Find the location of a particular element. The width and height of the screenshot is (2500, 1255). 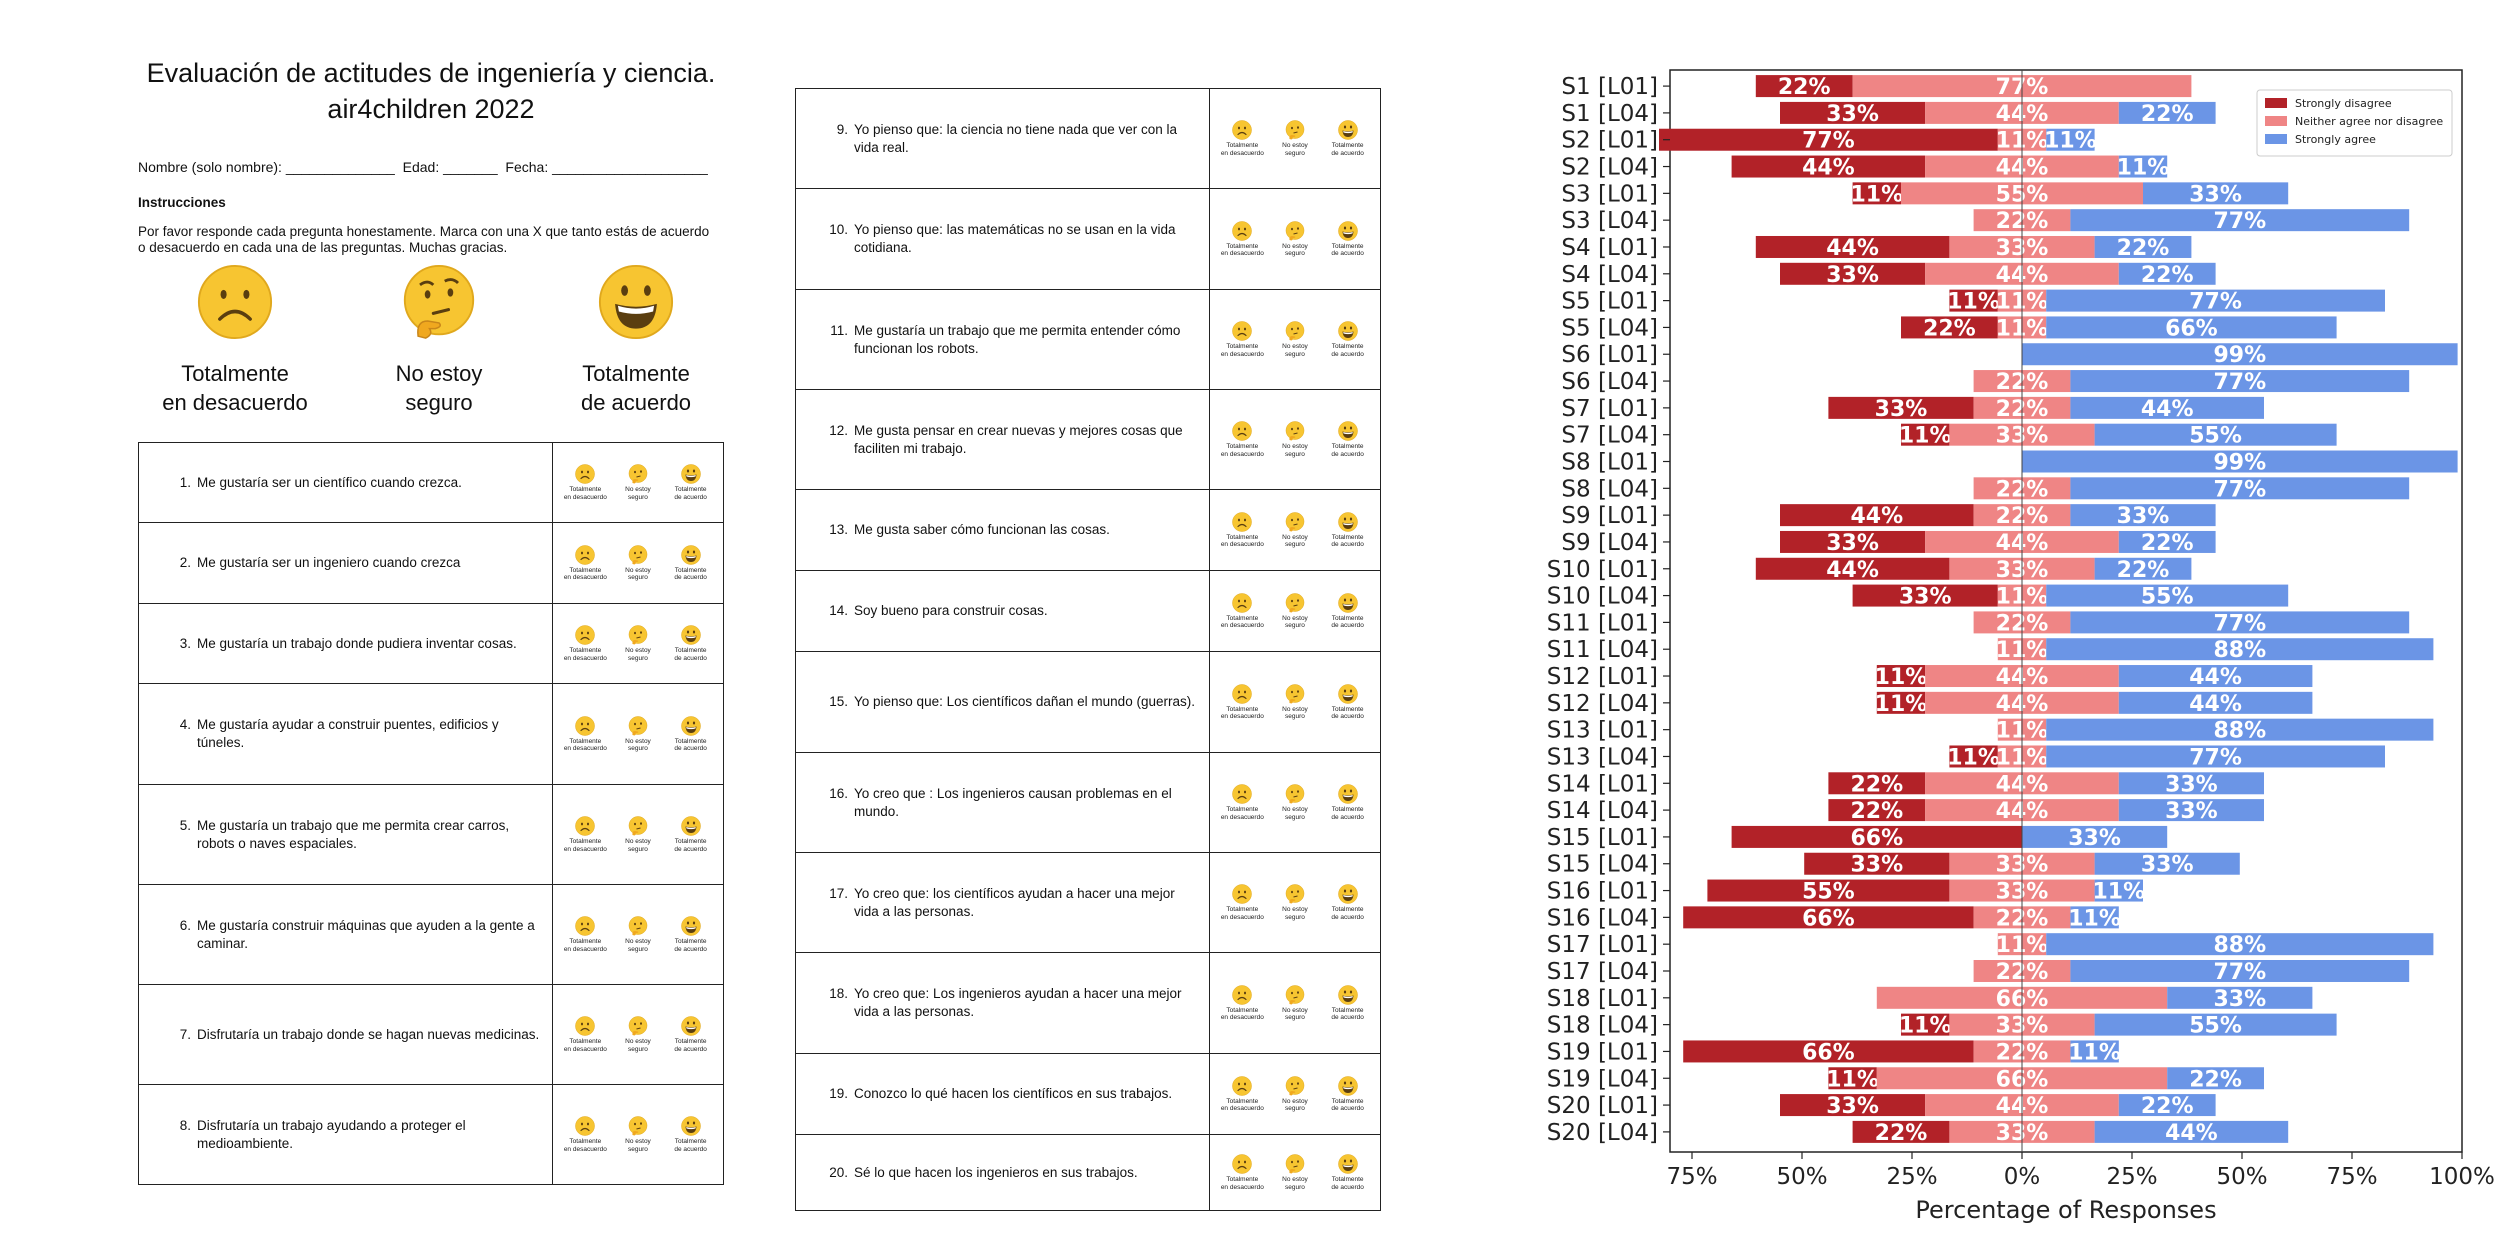

answer-option-label-line2: de acuerdo is located at coordinates (690, 849).